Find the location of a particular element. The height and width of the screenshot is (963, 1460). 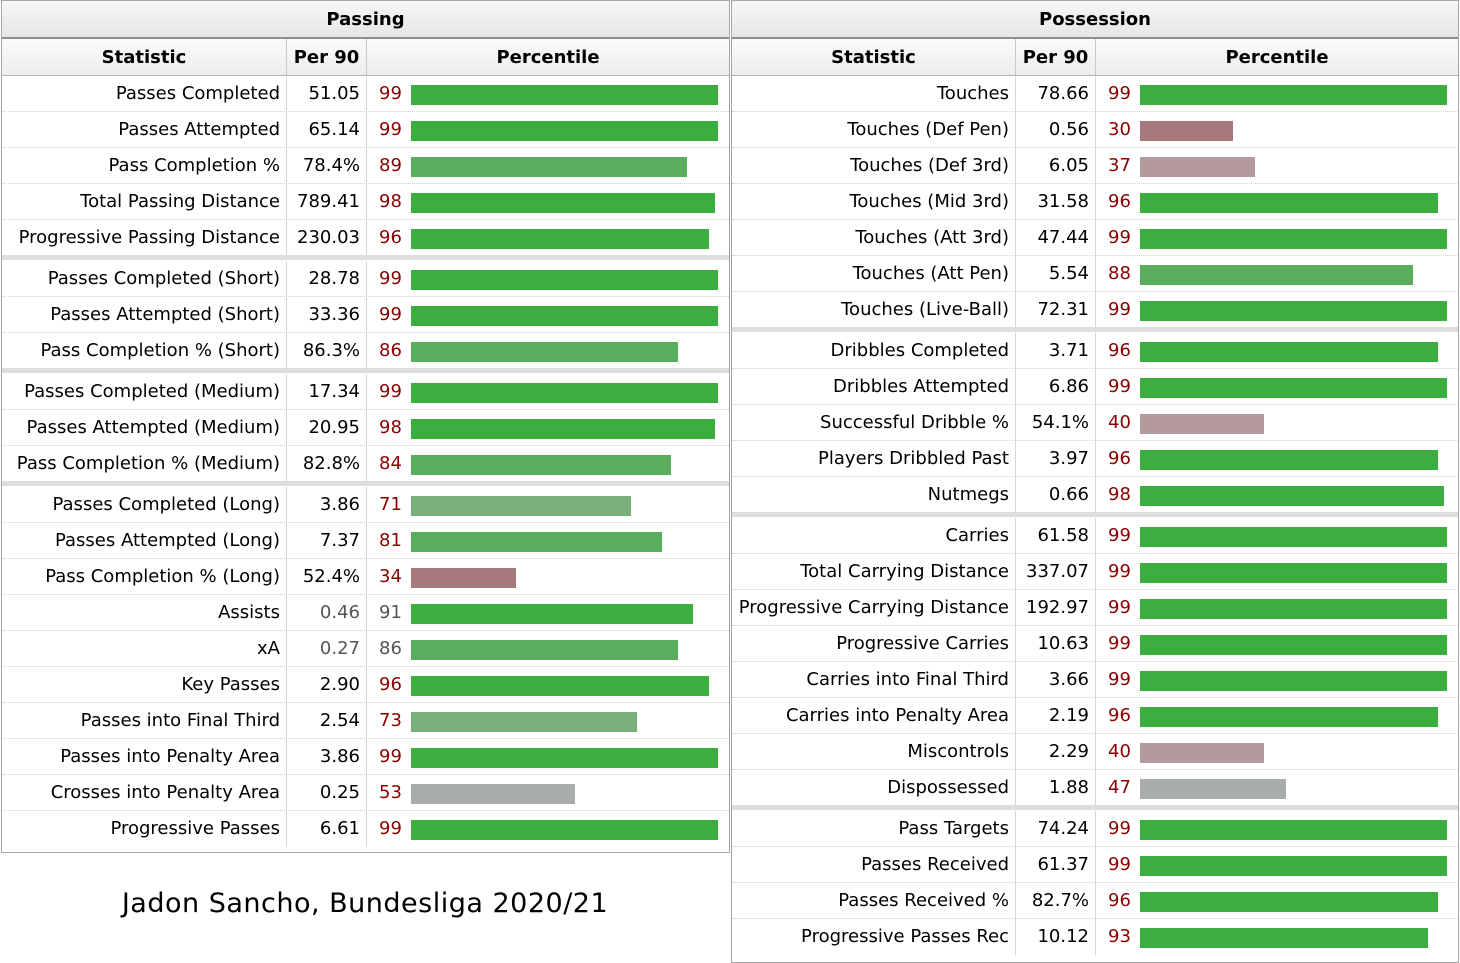

table-row: Key Passes 2.90 96 is located at coordinates (365, 685).